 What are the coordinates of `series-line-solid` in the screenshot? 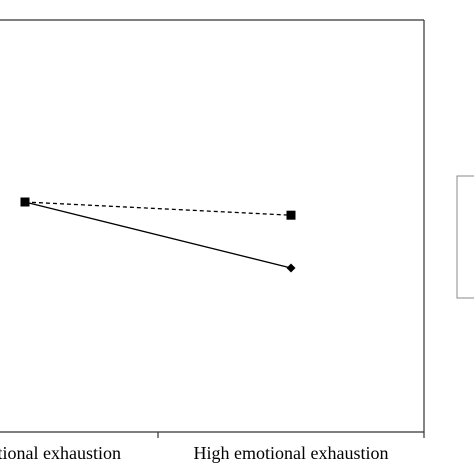 It's located at (158, 235).